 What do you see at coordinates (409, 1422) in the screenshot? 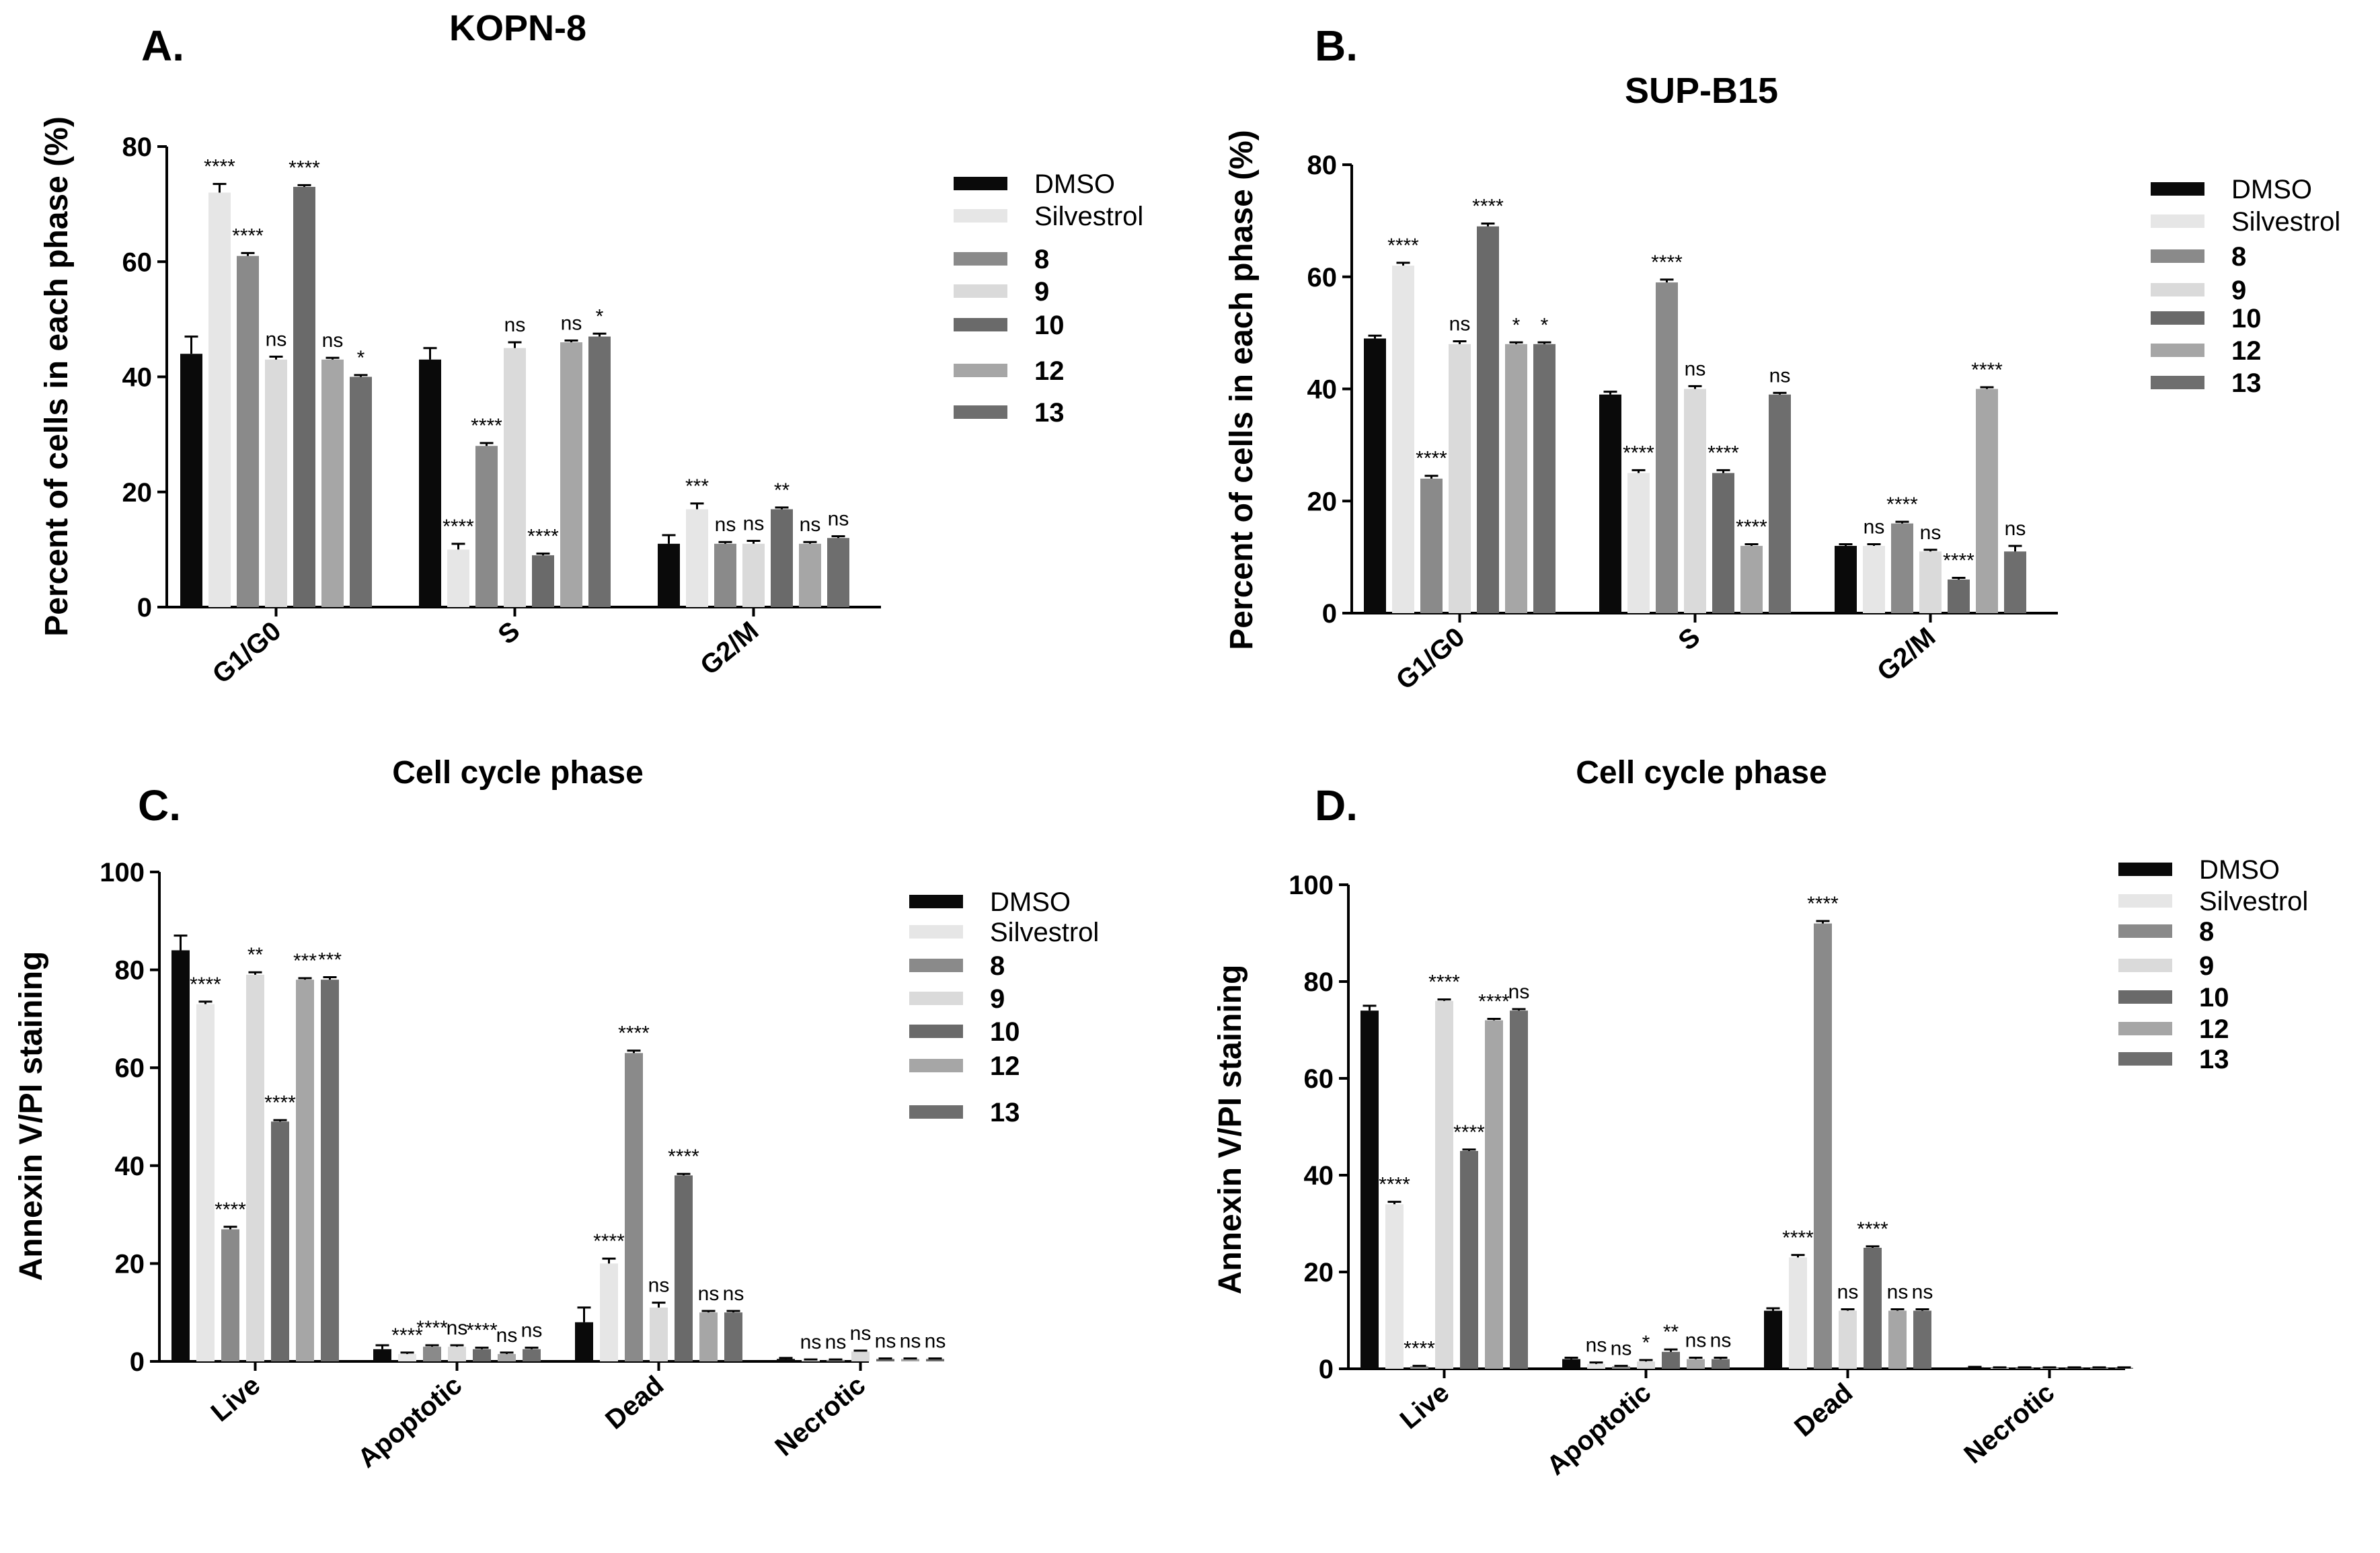
I see `x-tick-label: Apoptotic` at bounding box center [409, 1422].